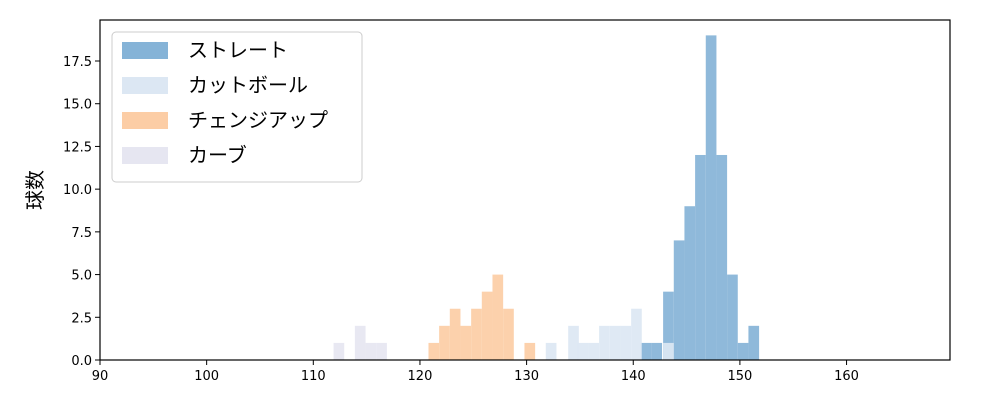 Image resolution: width=1000 pixels, height=405 pixels. What do you see at coordinates (739, 376) in the screenshot?
I see `x-tick-label: 150` at bounding box center [739, 376].